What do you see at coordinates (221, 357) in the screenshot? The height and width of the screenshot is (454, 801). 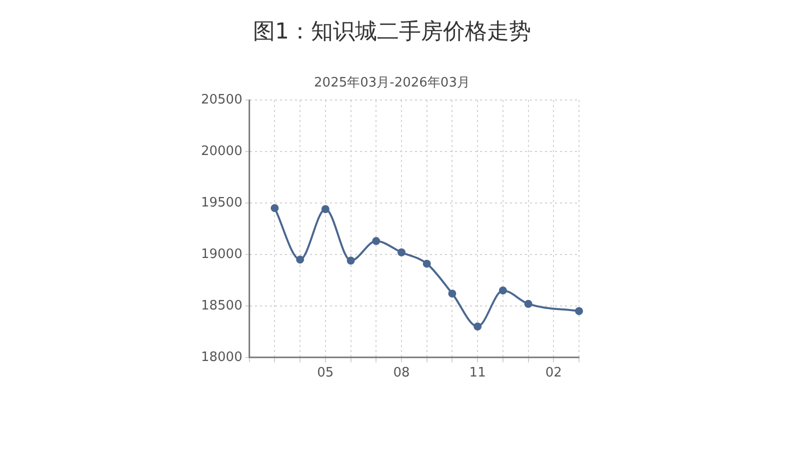 I see `y-tick-label: 18000` at bounding box center [221, 357].